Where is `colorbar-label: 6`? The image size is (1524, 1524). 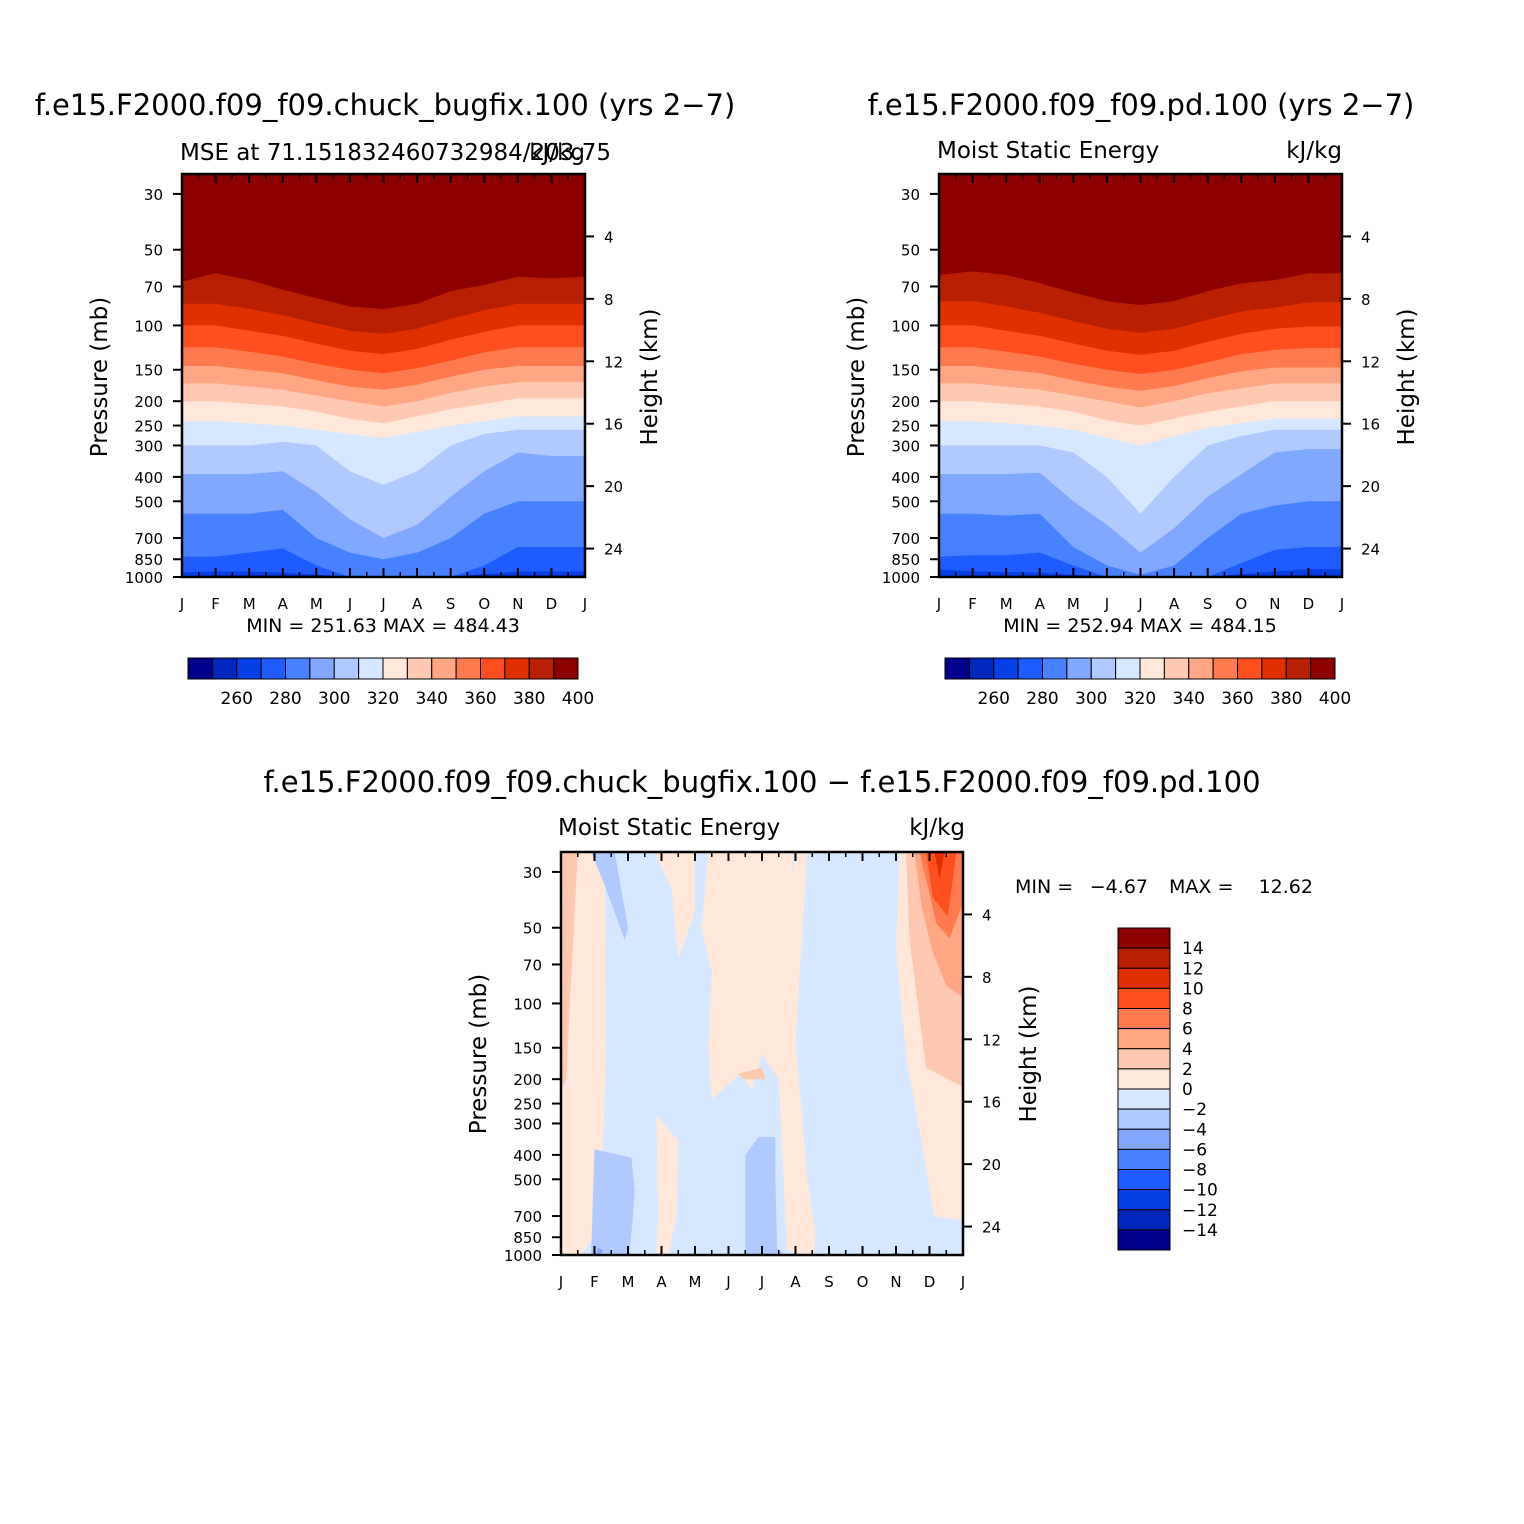
colorbar-label: 6 is located at coordinates (1187, 1030).